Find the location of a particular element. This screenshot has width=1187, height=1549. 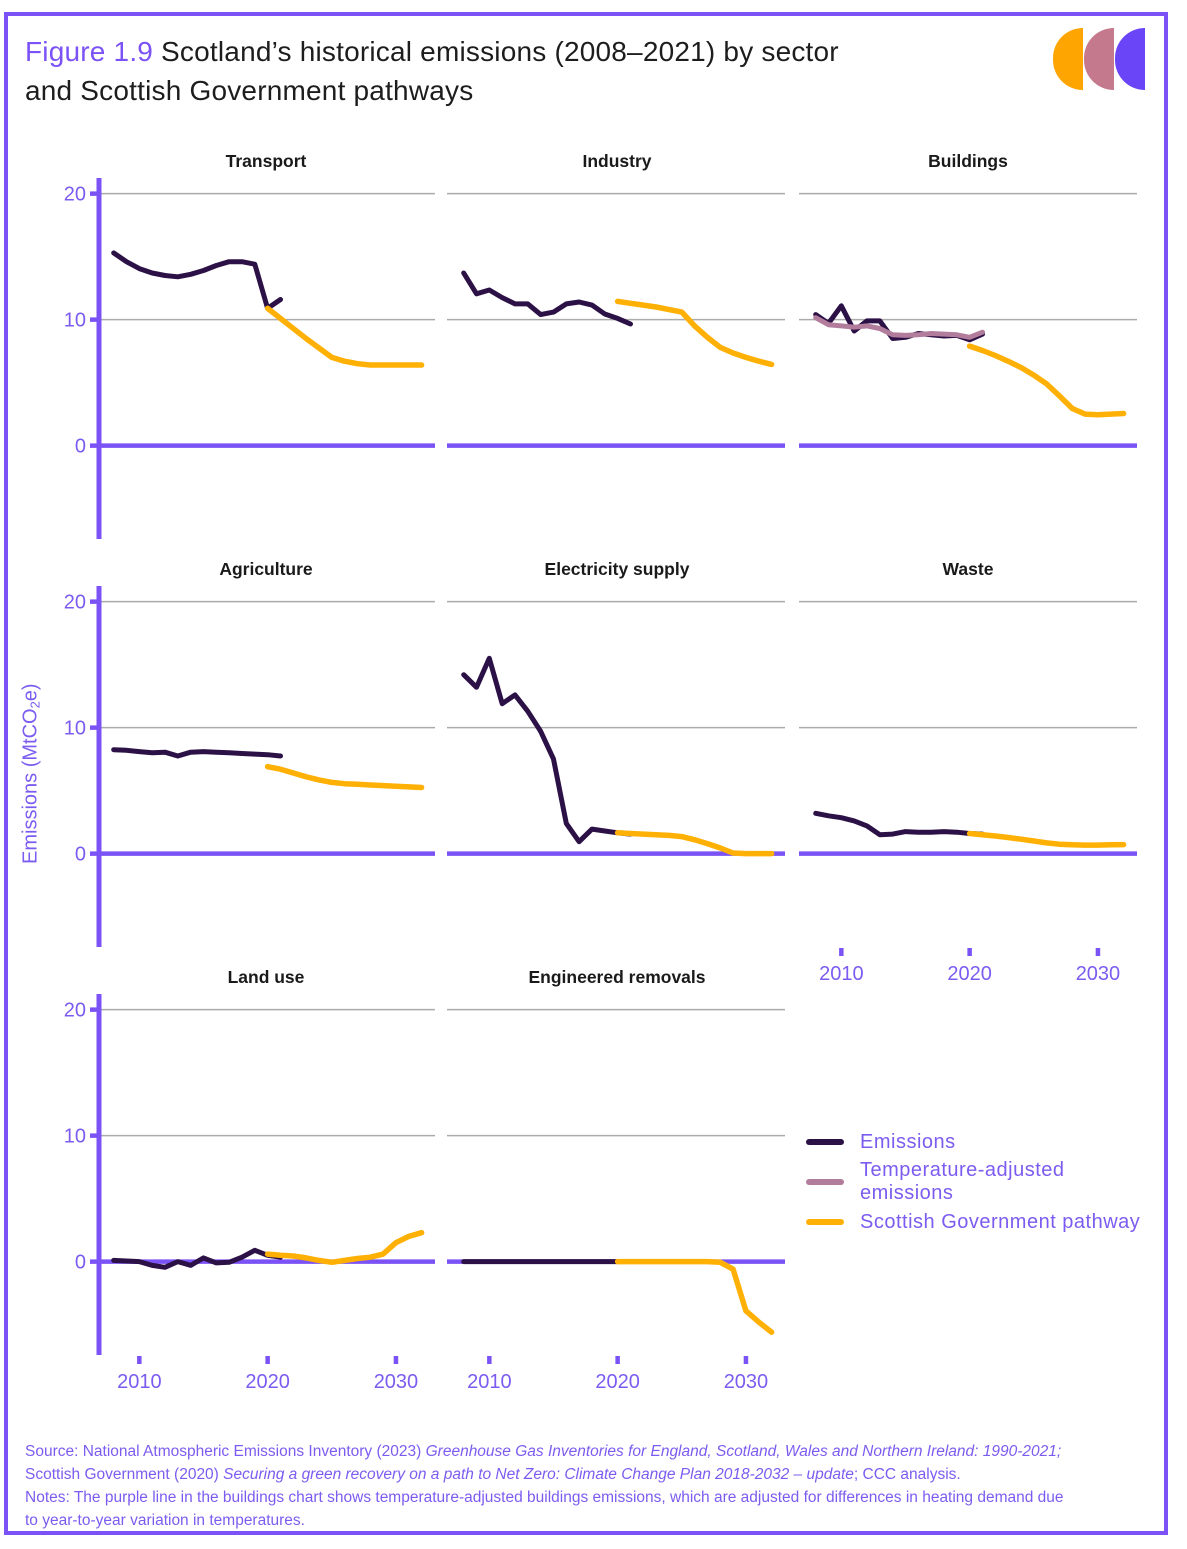

panel-title-land-use: Land use is located at coordinates (266, 977).